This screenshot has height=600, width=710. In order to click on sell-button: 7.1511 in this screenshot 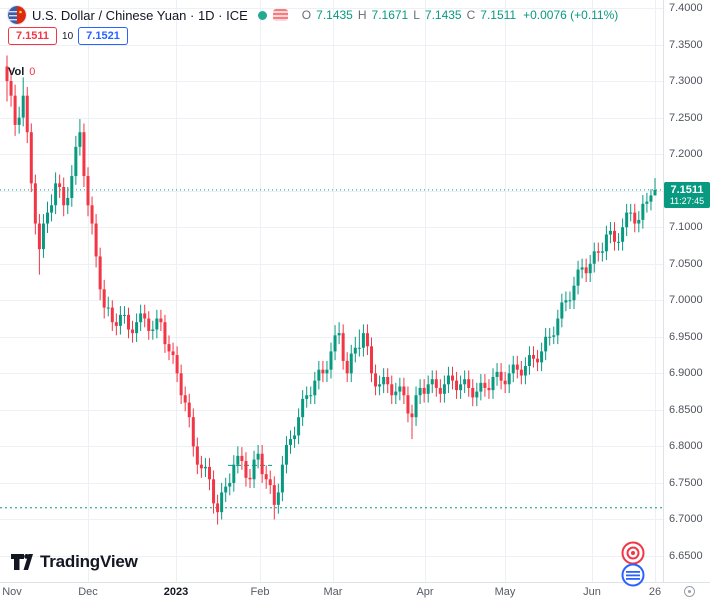, I will do `click(33, 36)`.